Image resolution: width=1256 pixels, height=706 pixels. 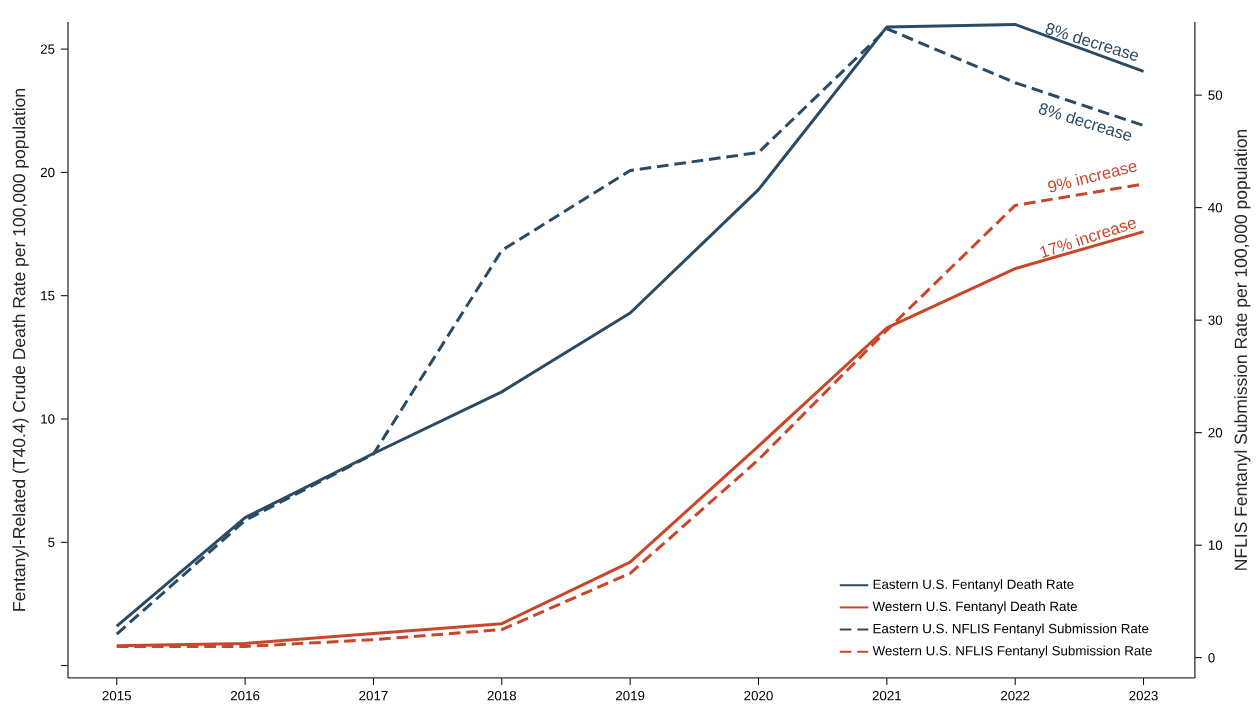 I want to click on x-tick-label: 2019, so click(x=630, y=695).